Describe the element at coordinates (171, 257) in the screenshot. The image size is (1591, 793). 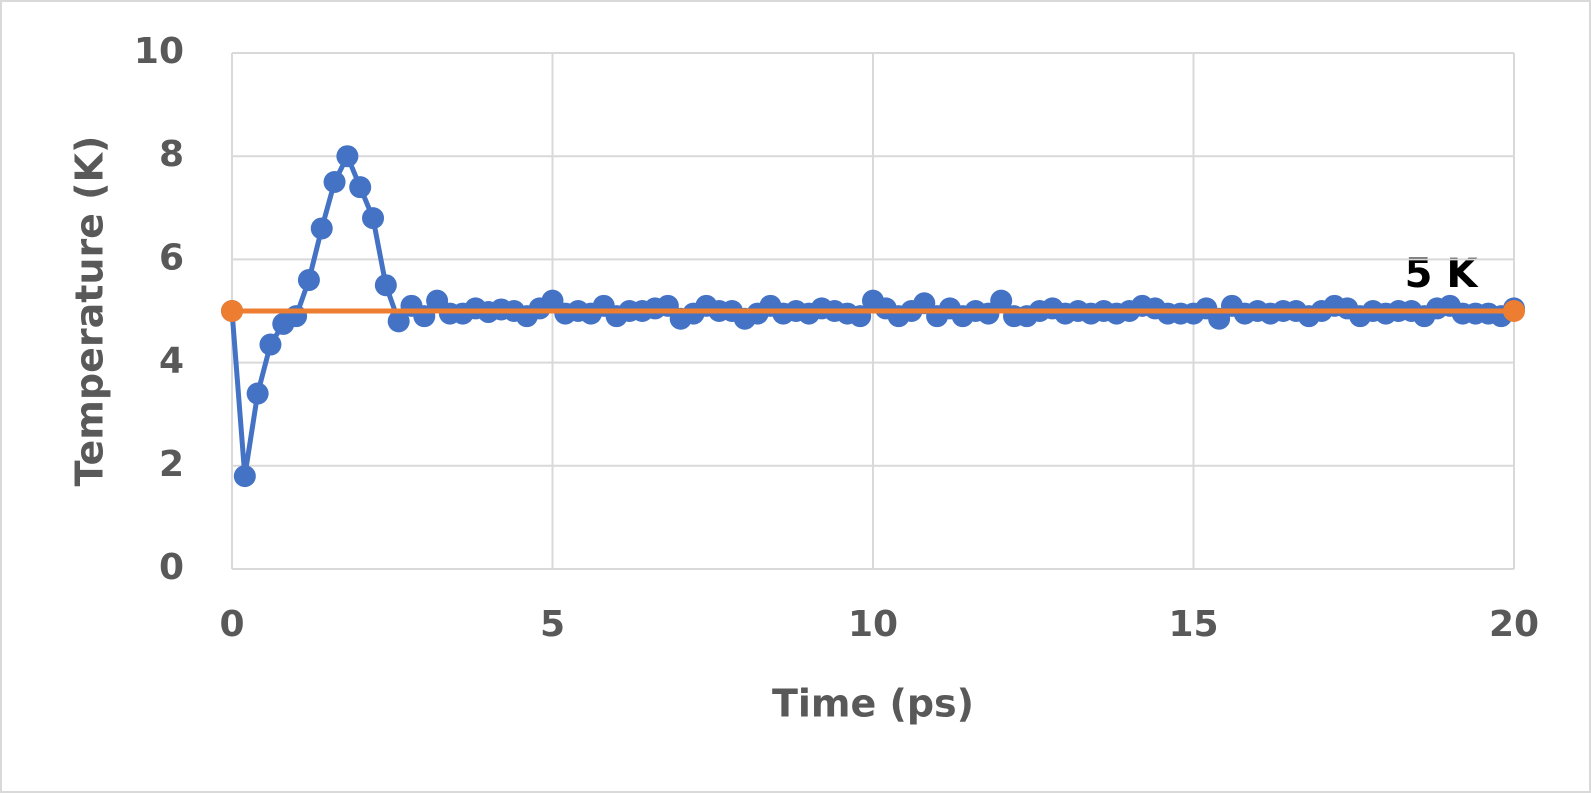
I see `y-tick-label: 6` at that location.